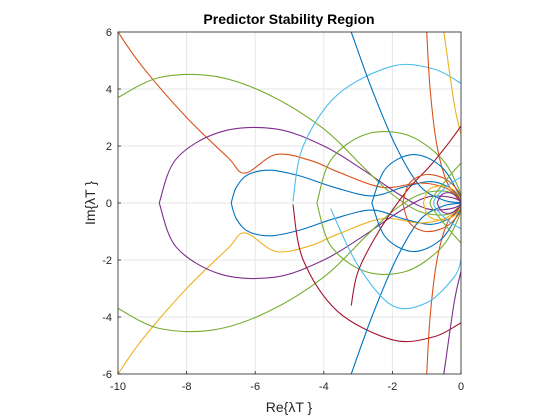  Describe the element at coordinates (109, 147) in the screenshot. I see `y-tick-label: 2` at that location.